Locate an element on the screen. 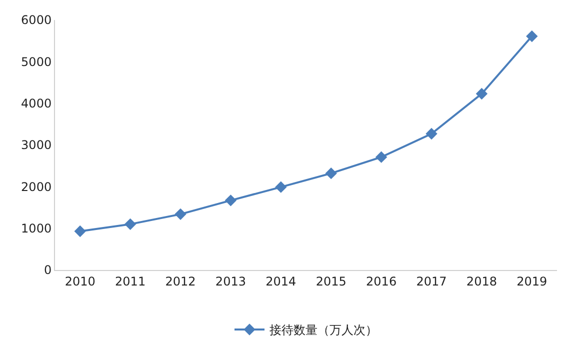 The image size is (582, 356). y-tick-label: 0 is located at coordinates (48, 270).